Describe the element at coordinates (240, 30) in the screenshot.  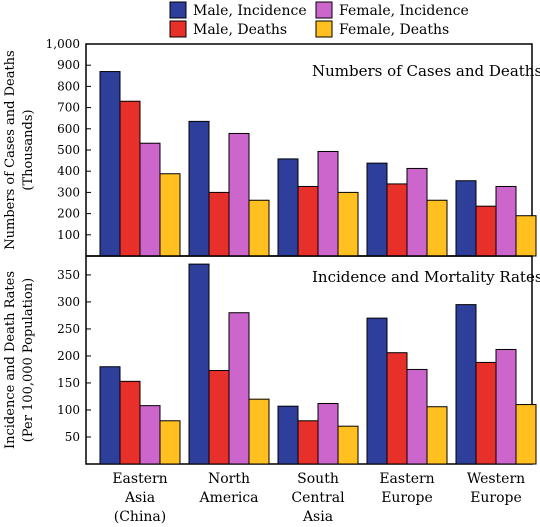
I see `legend-label: Male, Deaths` at that location.